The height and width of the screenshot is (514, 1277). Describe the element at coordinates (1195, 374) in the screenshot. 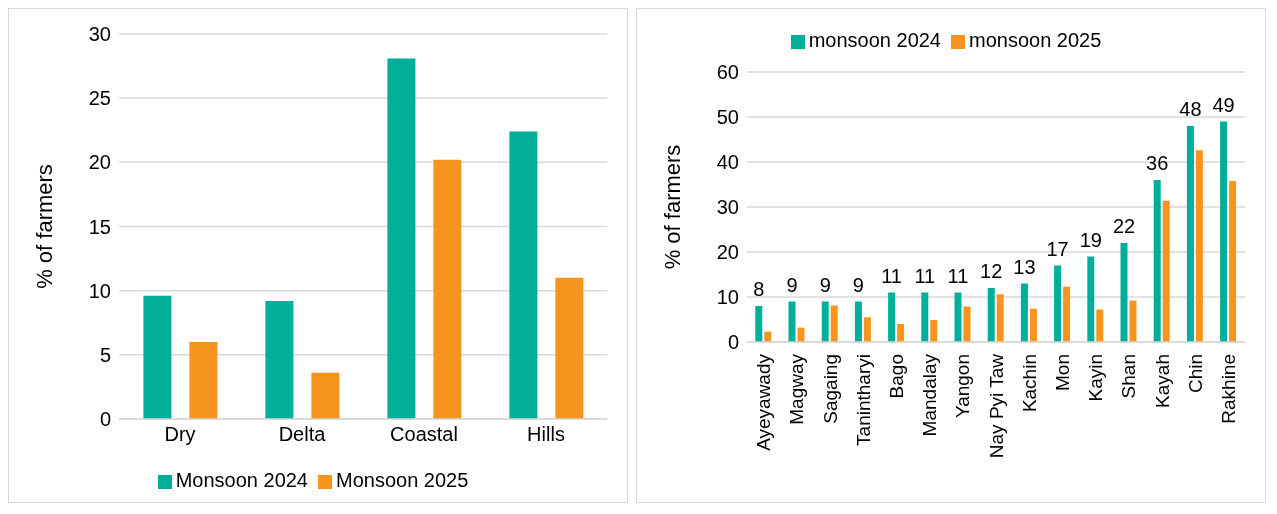

I see `x-tick-label: Chin` at that location.